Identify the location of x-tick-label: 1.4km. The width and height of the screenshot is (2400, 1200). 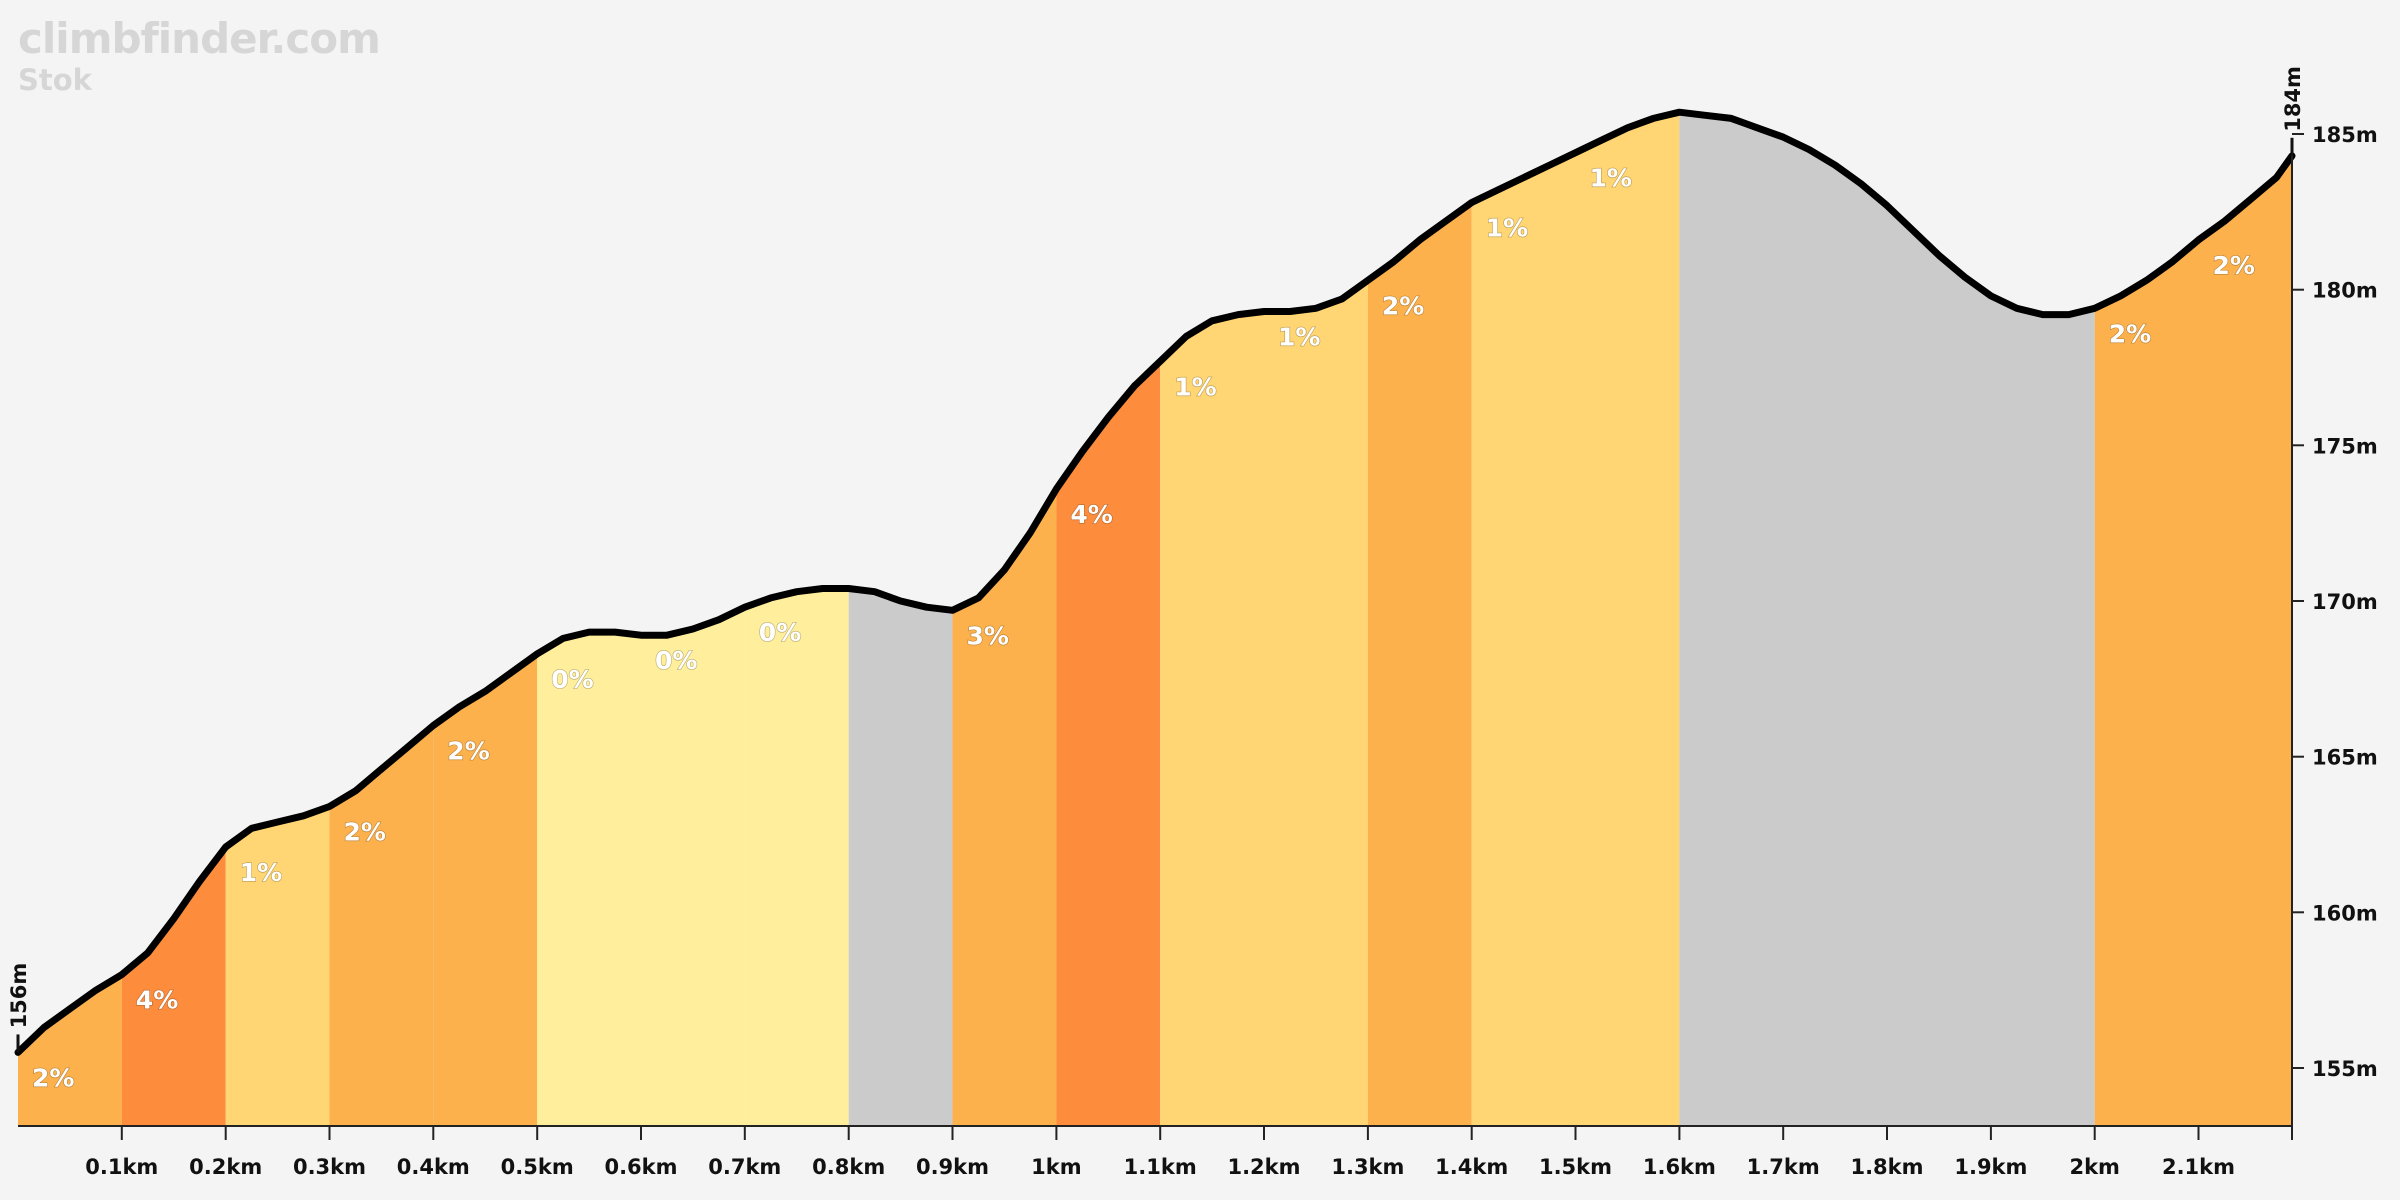
(1471, 1167).